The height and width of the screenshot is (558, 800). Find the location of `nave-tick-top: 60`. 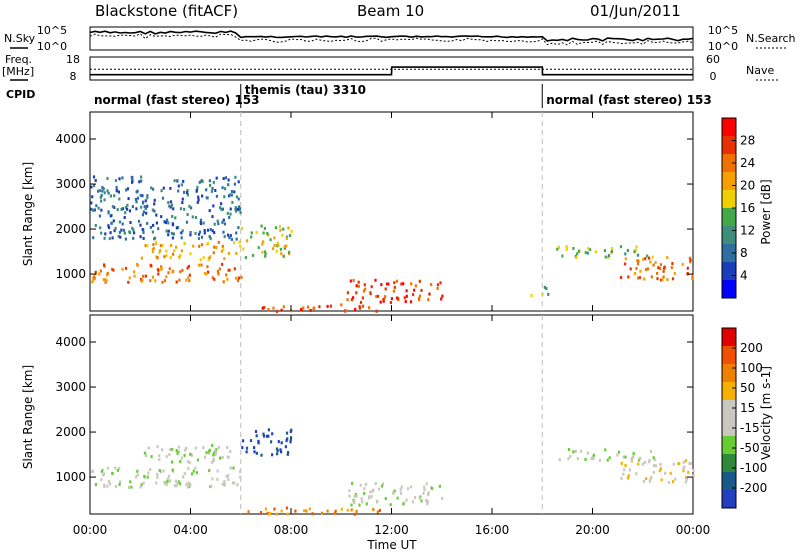

nave-tick-top: 60 is located at coordinates (713, 59).